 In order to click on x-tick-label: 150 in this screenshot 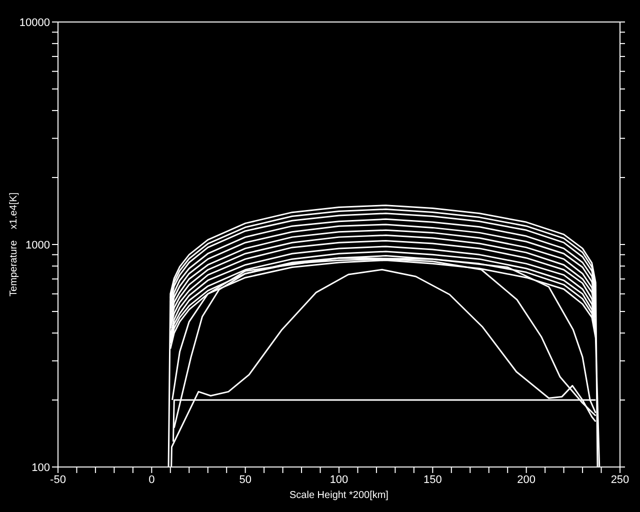, I will do `click(432, 480)`.